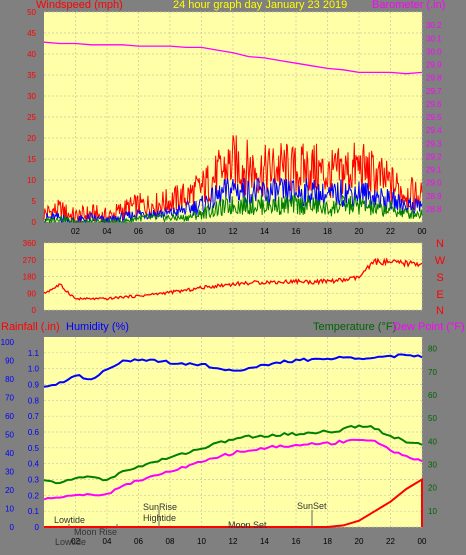  What do you see at coordinates (8, 342) in the screenshot?
I see `humidity-tick-10: 100` at bounding box center [8, 342].